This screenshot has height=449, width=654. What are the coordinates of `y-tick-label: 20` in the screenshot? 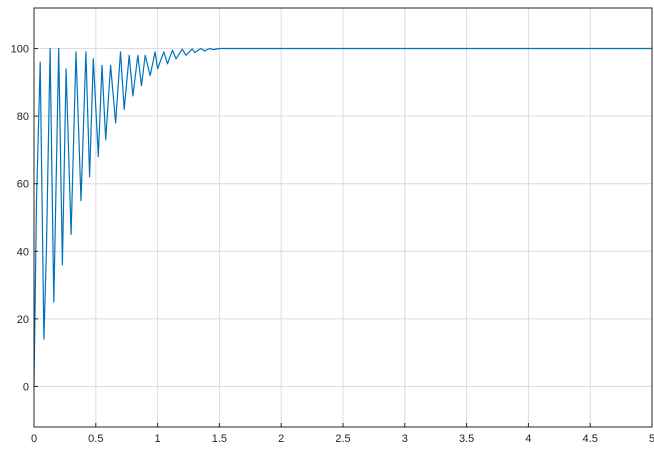 It's located at (23, 320).